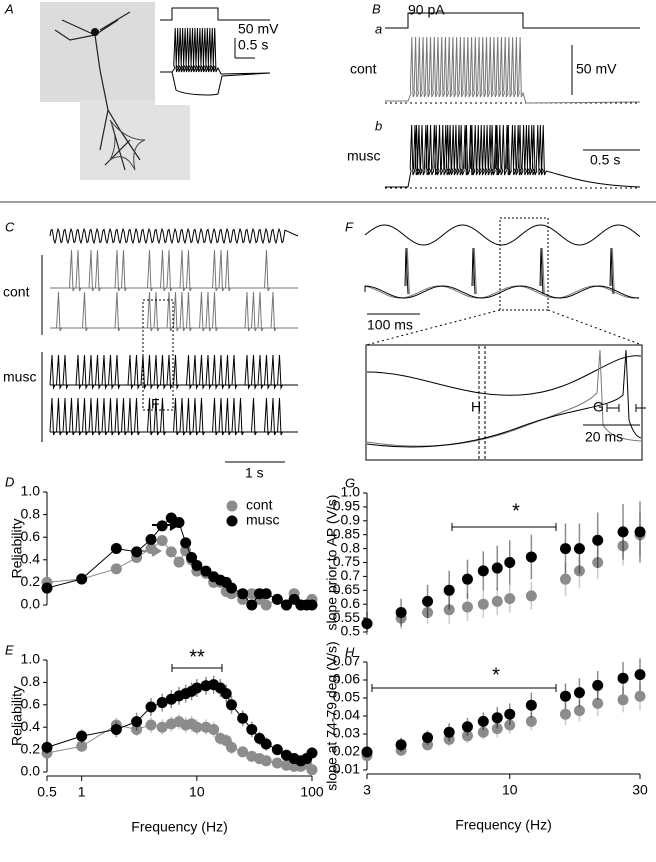  Describe the element at coordinates (346, 533) in the screenshot. I see `y-tick-label: 0.85` at that location.